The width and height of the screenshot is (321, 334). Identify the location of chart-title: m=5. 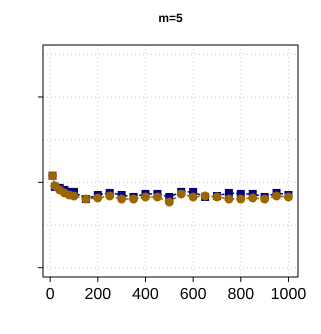
(170, 18).